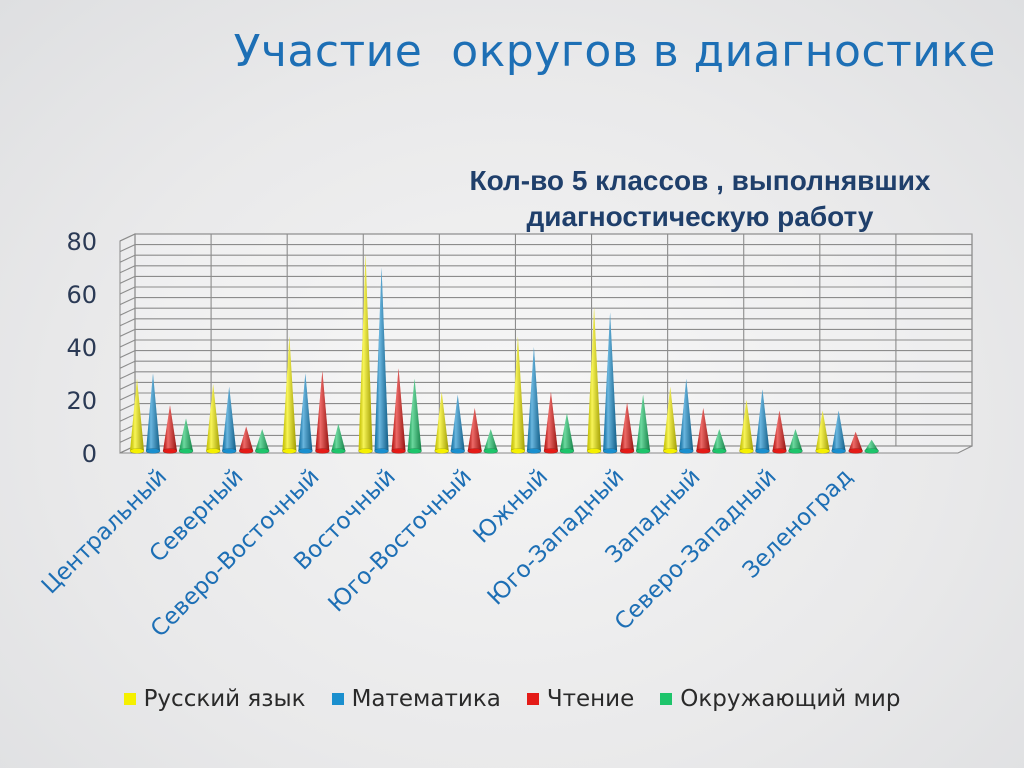 This screenshot has height=768, width=1024. What do you see at coordinates (337, 699) in the screenshot?
I see `legend-swatch-math` at bounding box center [337, 699].